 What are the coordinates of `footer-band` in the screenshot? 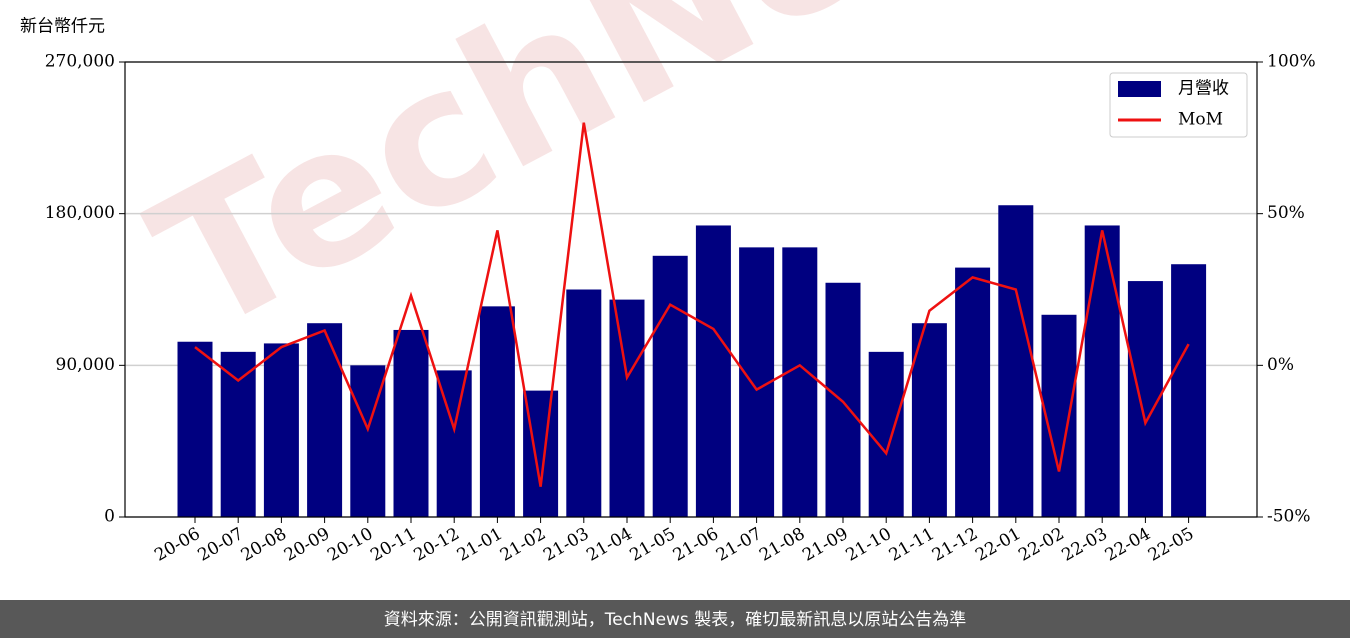 It's located at (675, 619).